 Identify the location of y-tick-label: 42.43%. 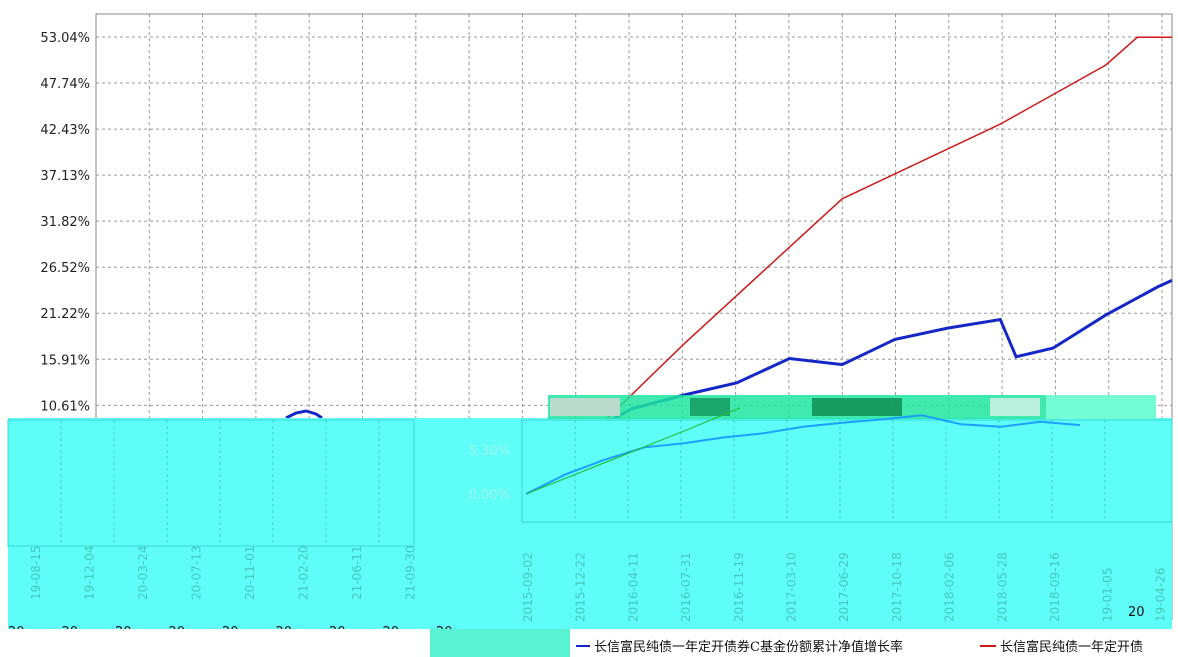
(65, 130).